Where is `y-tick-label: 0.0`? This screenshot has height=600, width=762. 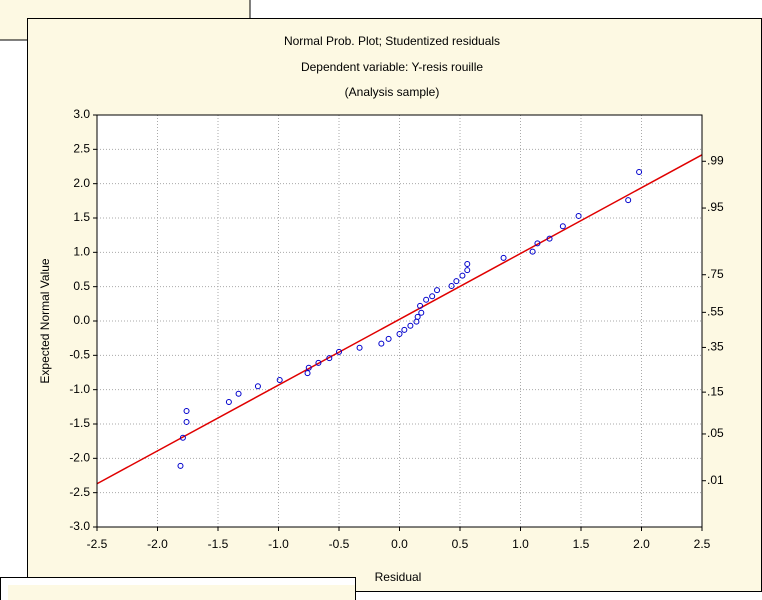
y-tick-label: 0.0 is located at coordinates (81, 320).